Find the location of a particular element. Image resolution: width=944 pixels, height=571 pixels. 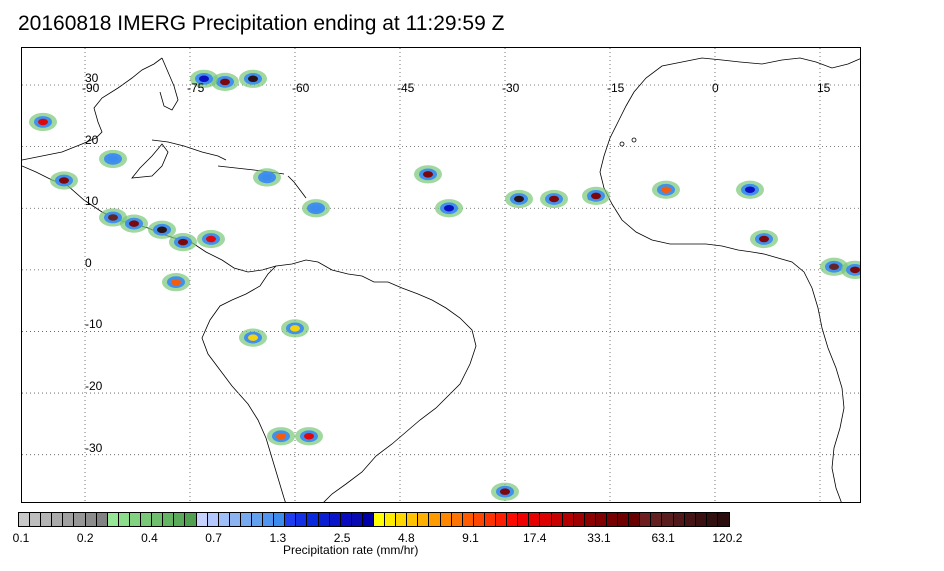

colorbar-tick-label: 17.4 is located at coordinates (535, 538).